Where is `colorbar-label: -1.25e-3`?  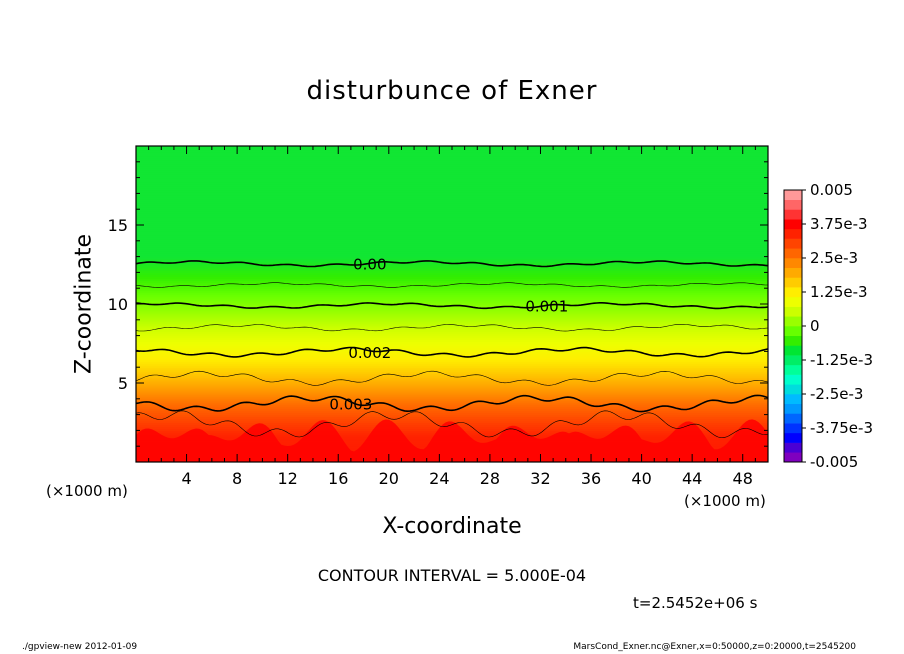
colorbar-label: -1.25e-3 is located at coordinates (841, 360).